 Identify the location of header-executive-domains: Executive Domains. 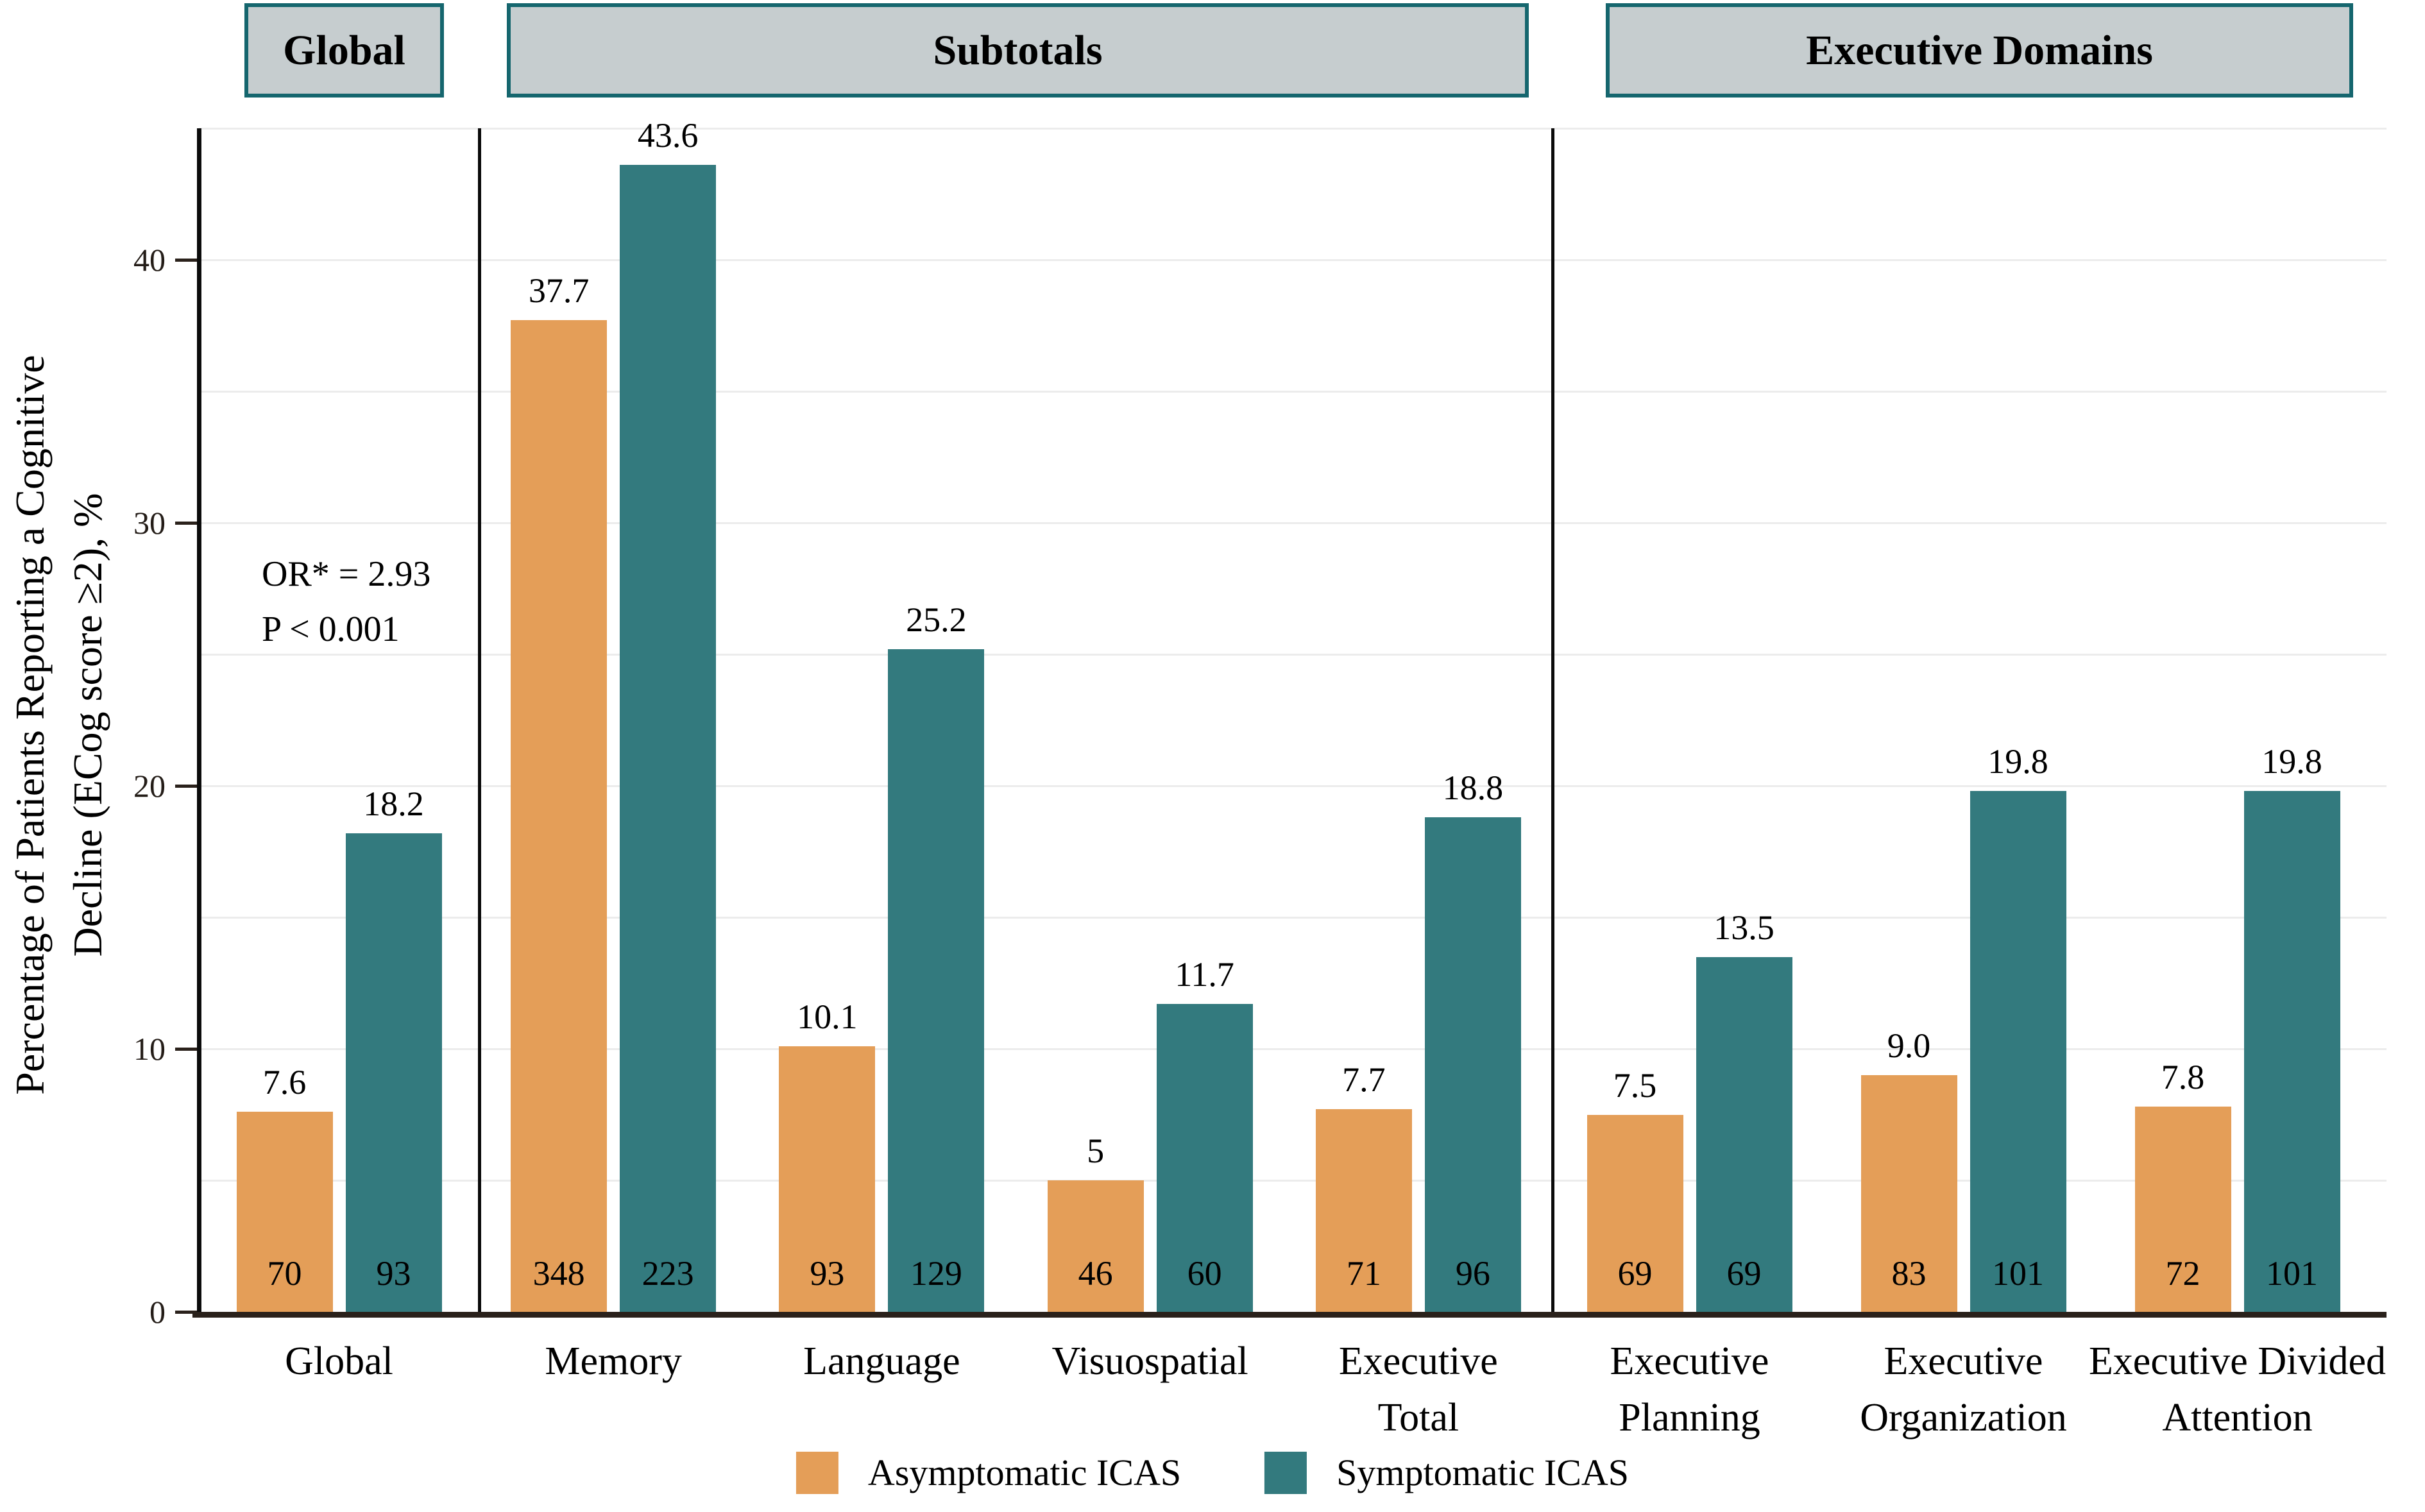
(1979, 50).